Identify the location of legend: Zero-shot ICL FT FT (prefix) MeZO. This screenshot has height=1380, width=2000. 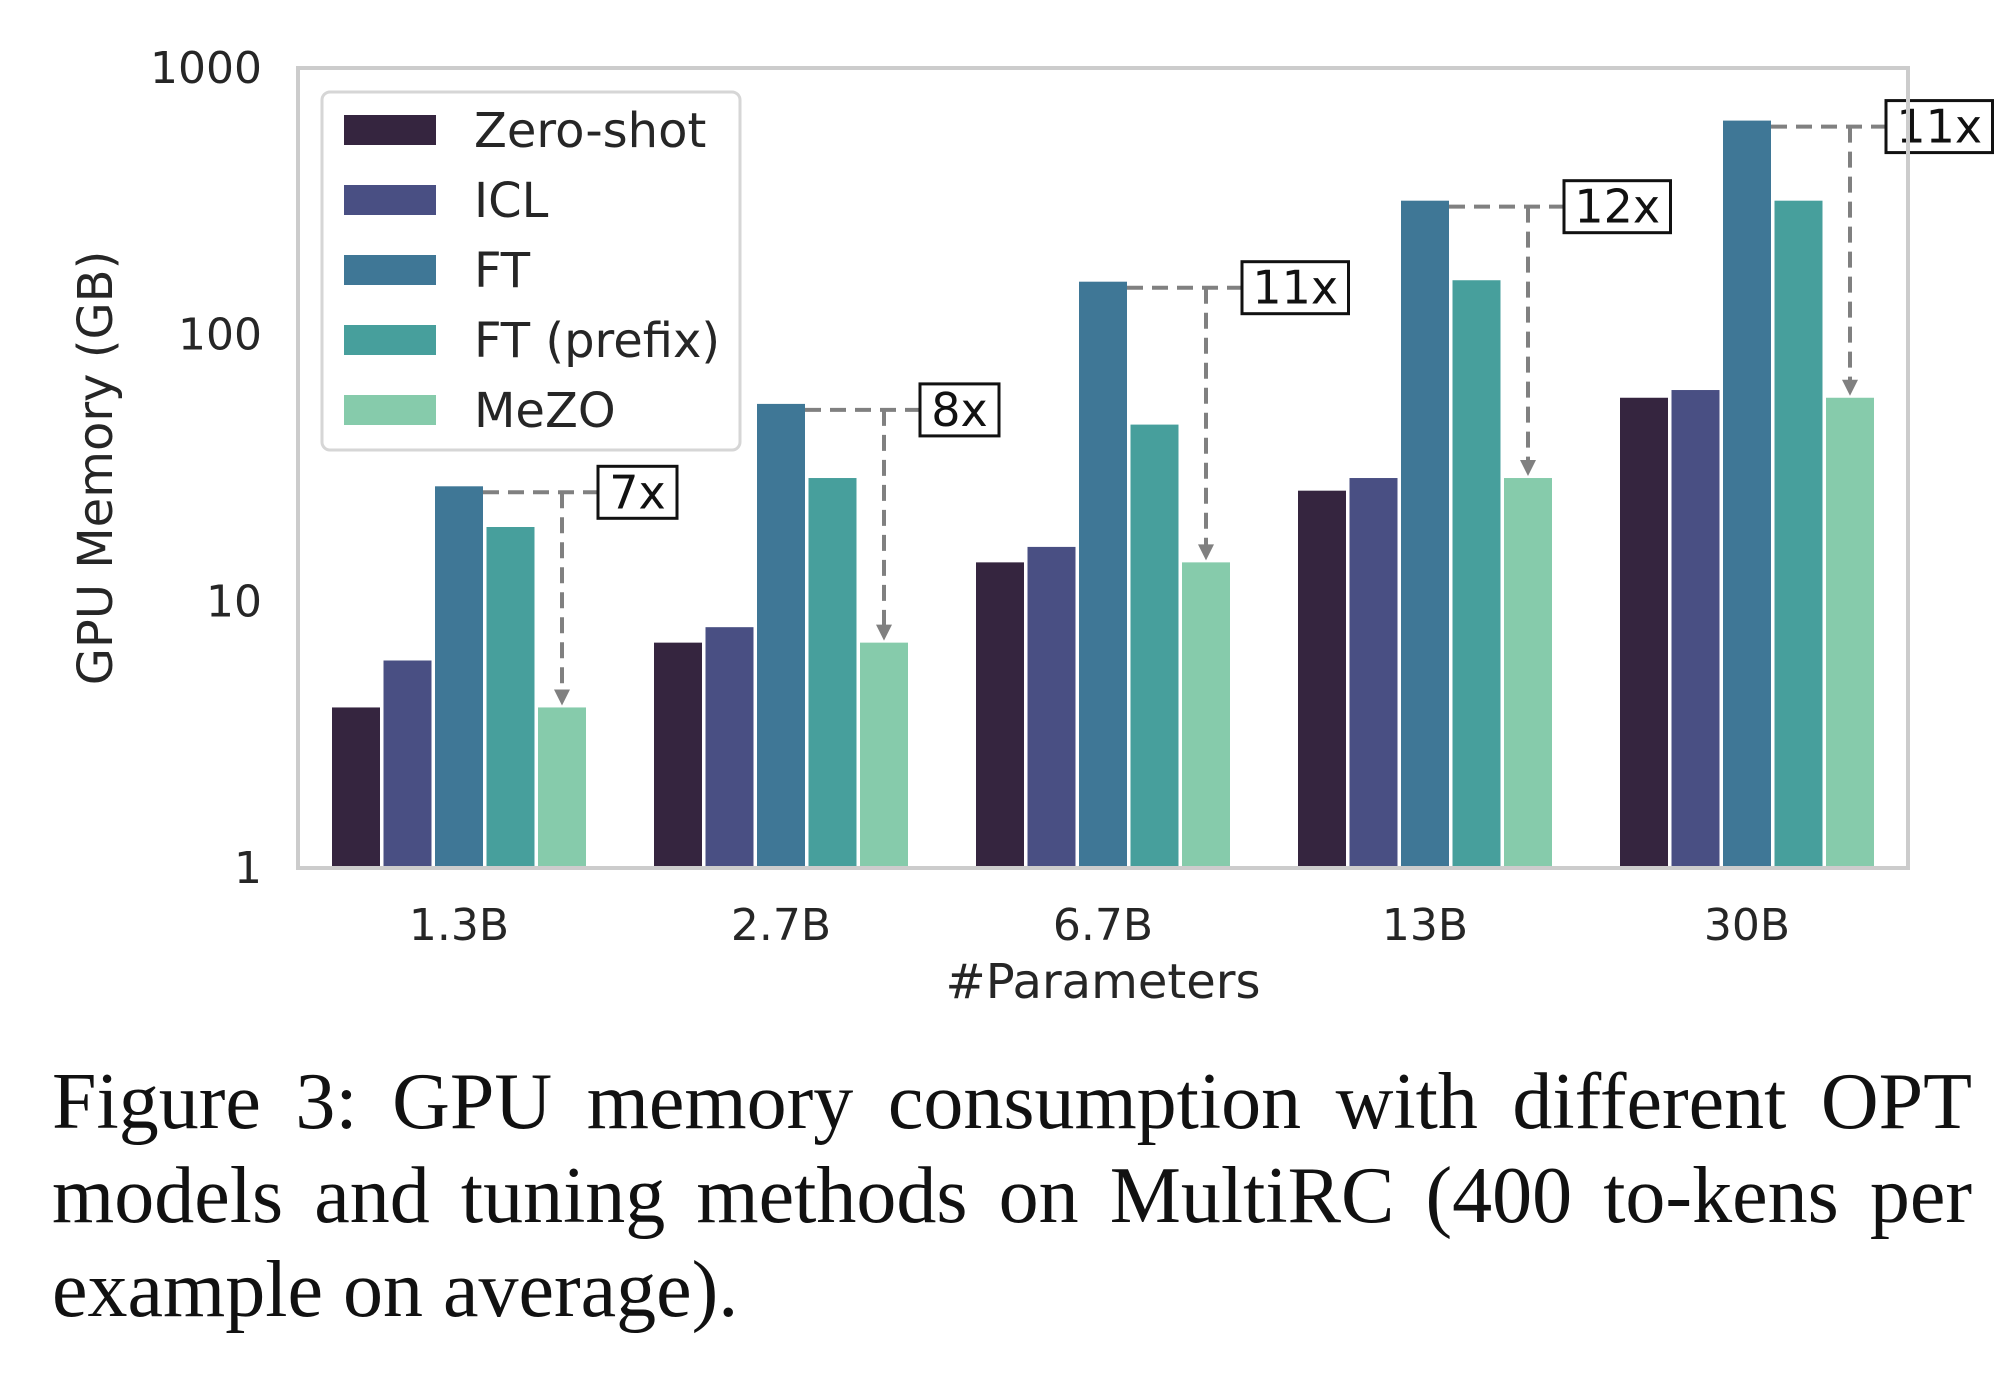
(531, 271).